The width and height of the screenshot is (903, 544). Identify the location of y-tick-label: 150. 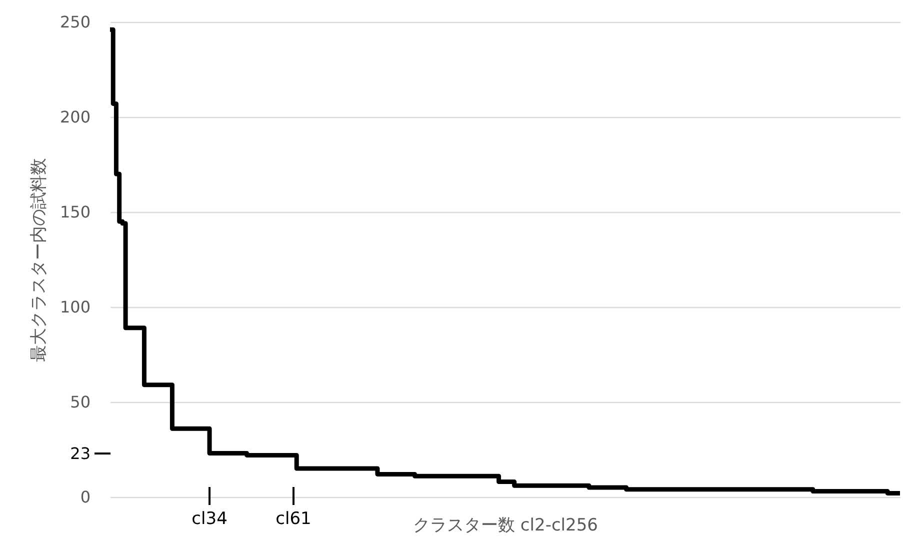
(75, 212).